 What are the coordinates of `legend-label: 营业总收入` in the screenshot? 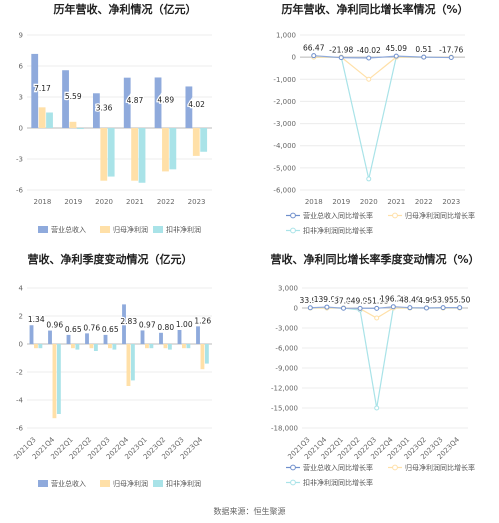 It's located at (68, 229).